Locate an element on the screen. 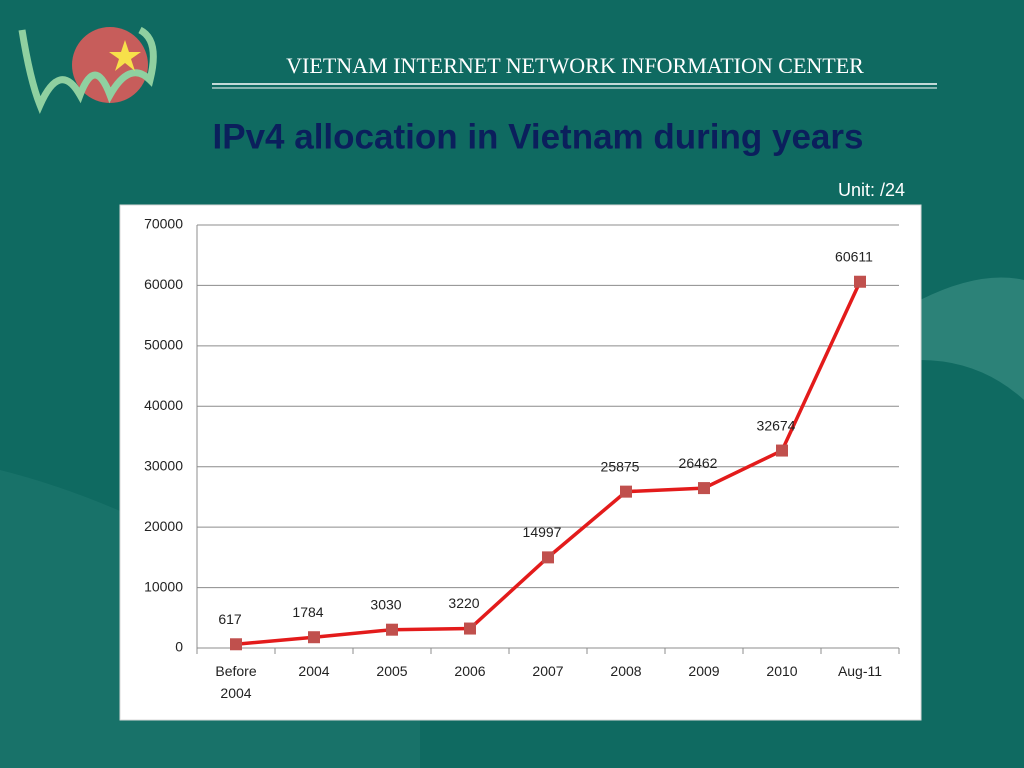 The height and width of the screenshot is (768, 1024). x-tick-label: Before 2004 is located at coordinates (236, 682).